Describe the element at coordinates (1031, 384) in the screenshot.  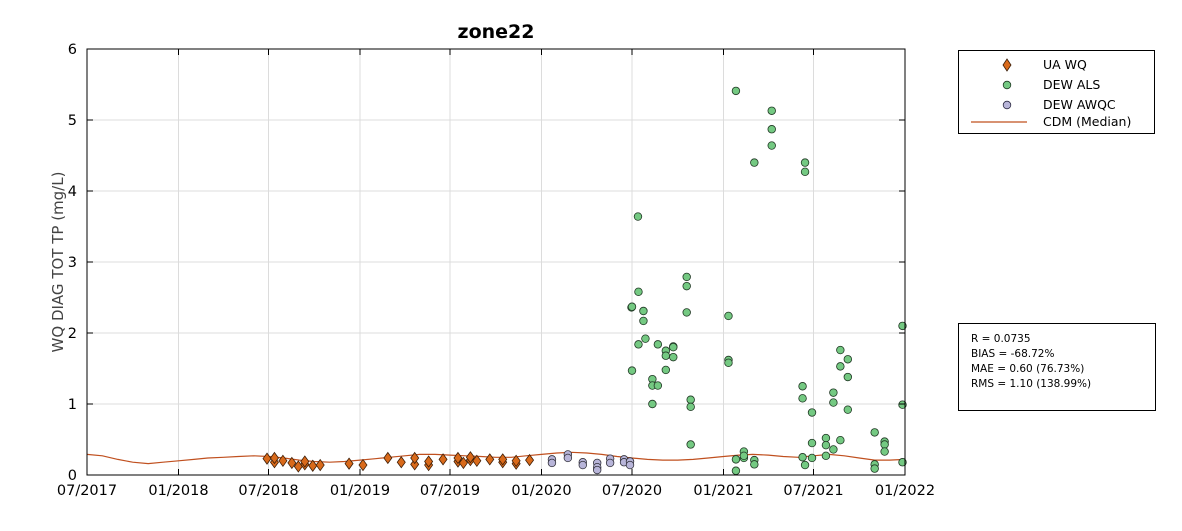
I see `stat-rms: RMS = 1.10 (138.99%)` at that location.